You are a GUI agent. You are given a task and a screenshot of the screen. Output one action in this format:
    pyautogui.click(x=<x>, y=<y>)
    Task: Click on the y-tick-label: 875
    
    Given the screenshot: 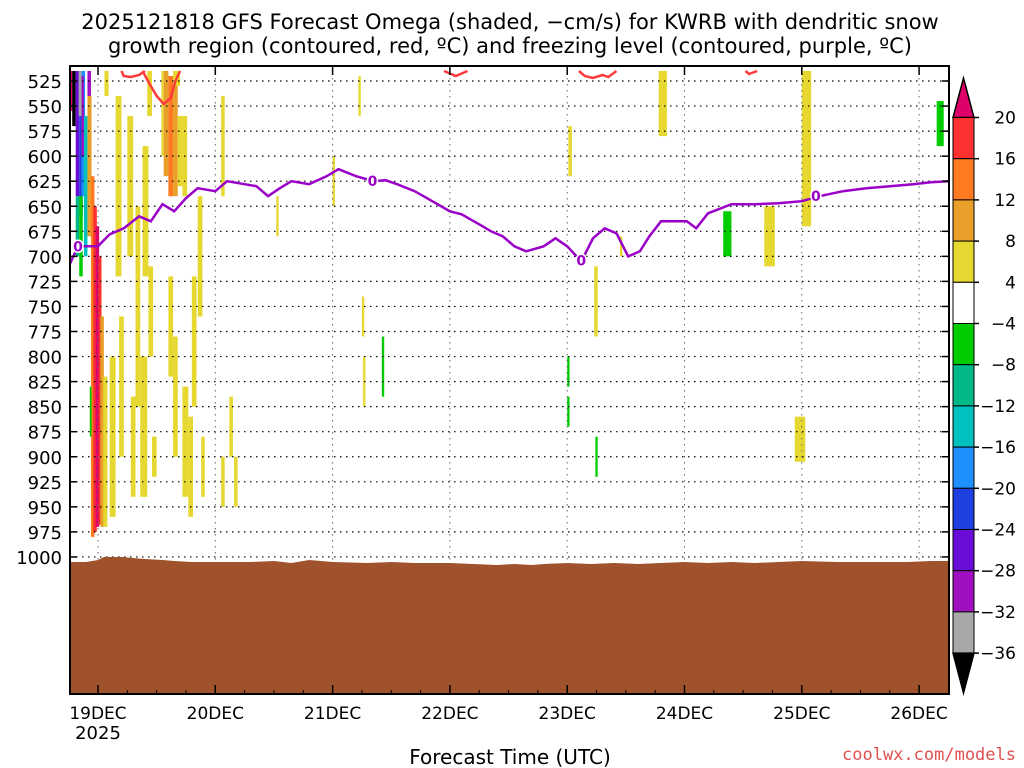 What is the action you would take?
    pyautogui.click(x=45, y=433)
    